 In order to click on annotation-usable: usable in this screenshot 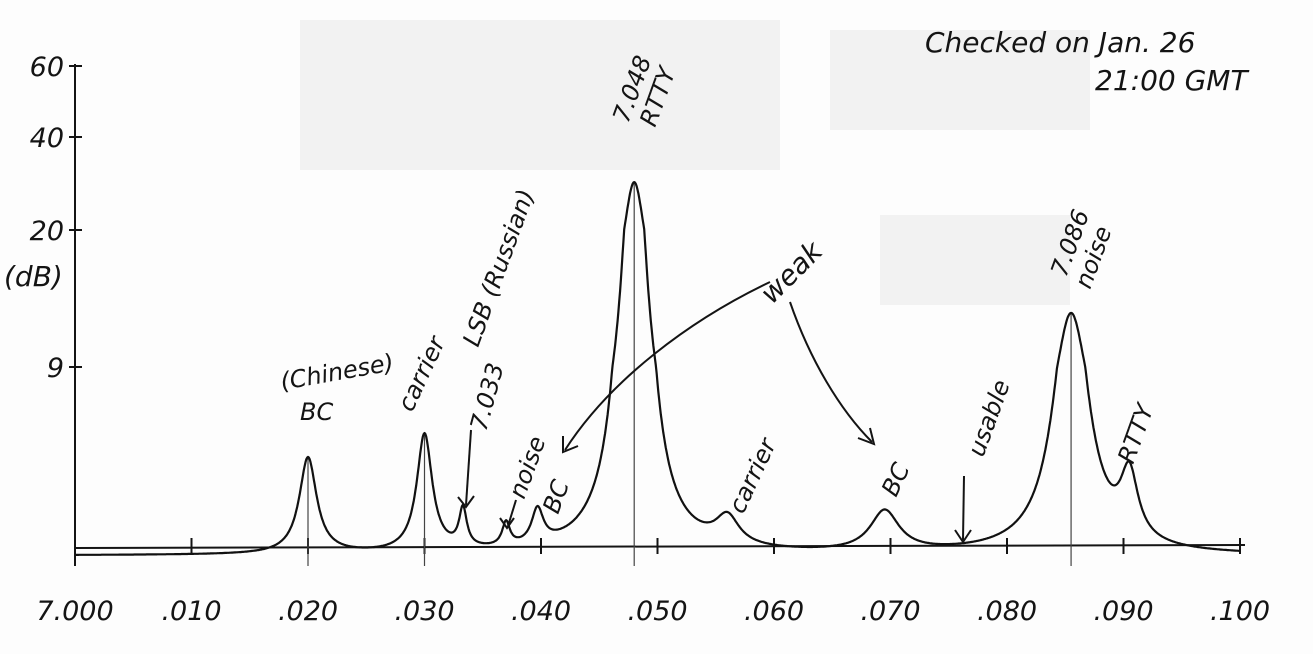, I will do `click(988, 418)`.